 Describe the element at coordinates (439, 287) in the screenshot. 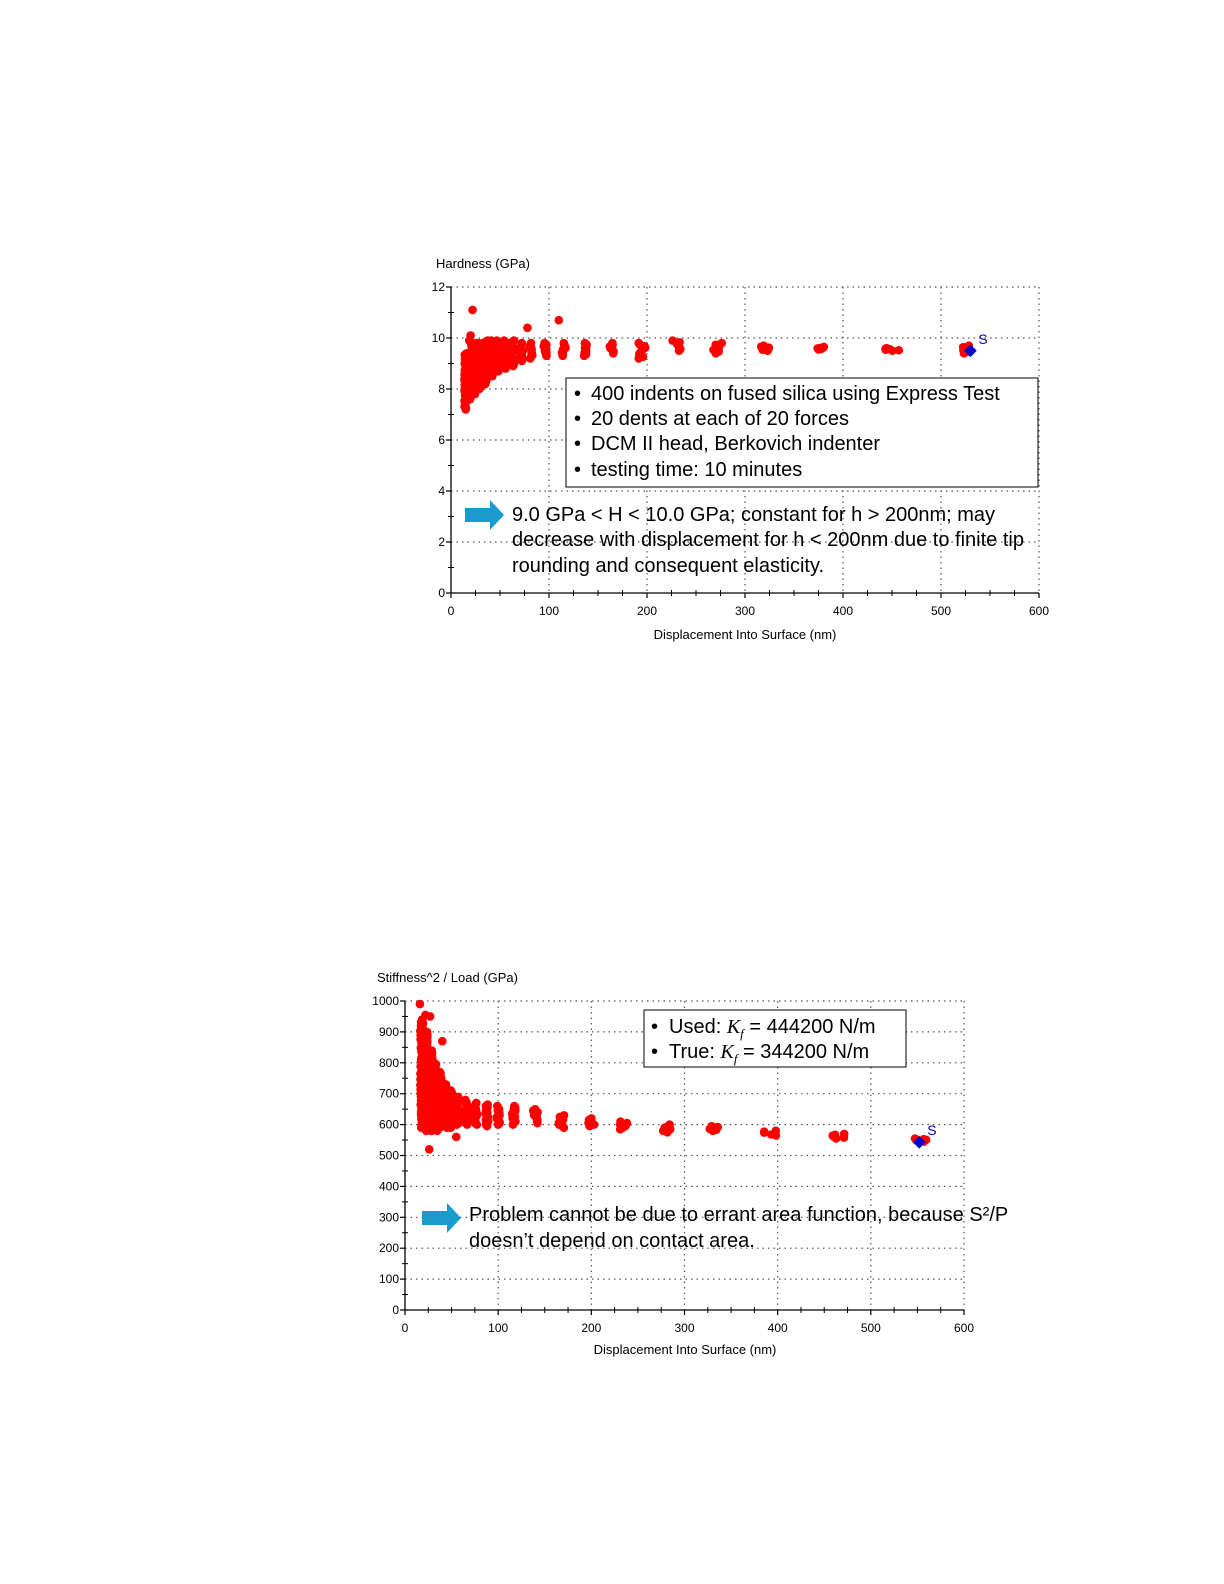

I see `y-tick-label: 12` at that location.